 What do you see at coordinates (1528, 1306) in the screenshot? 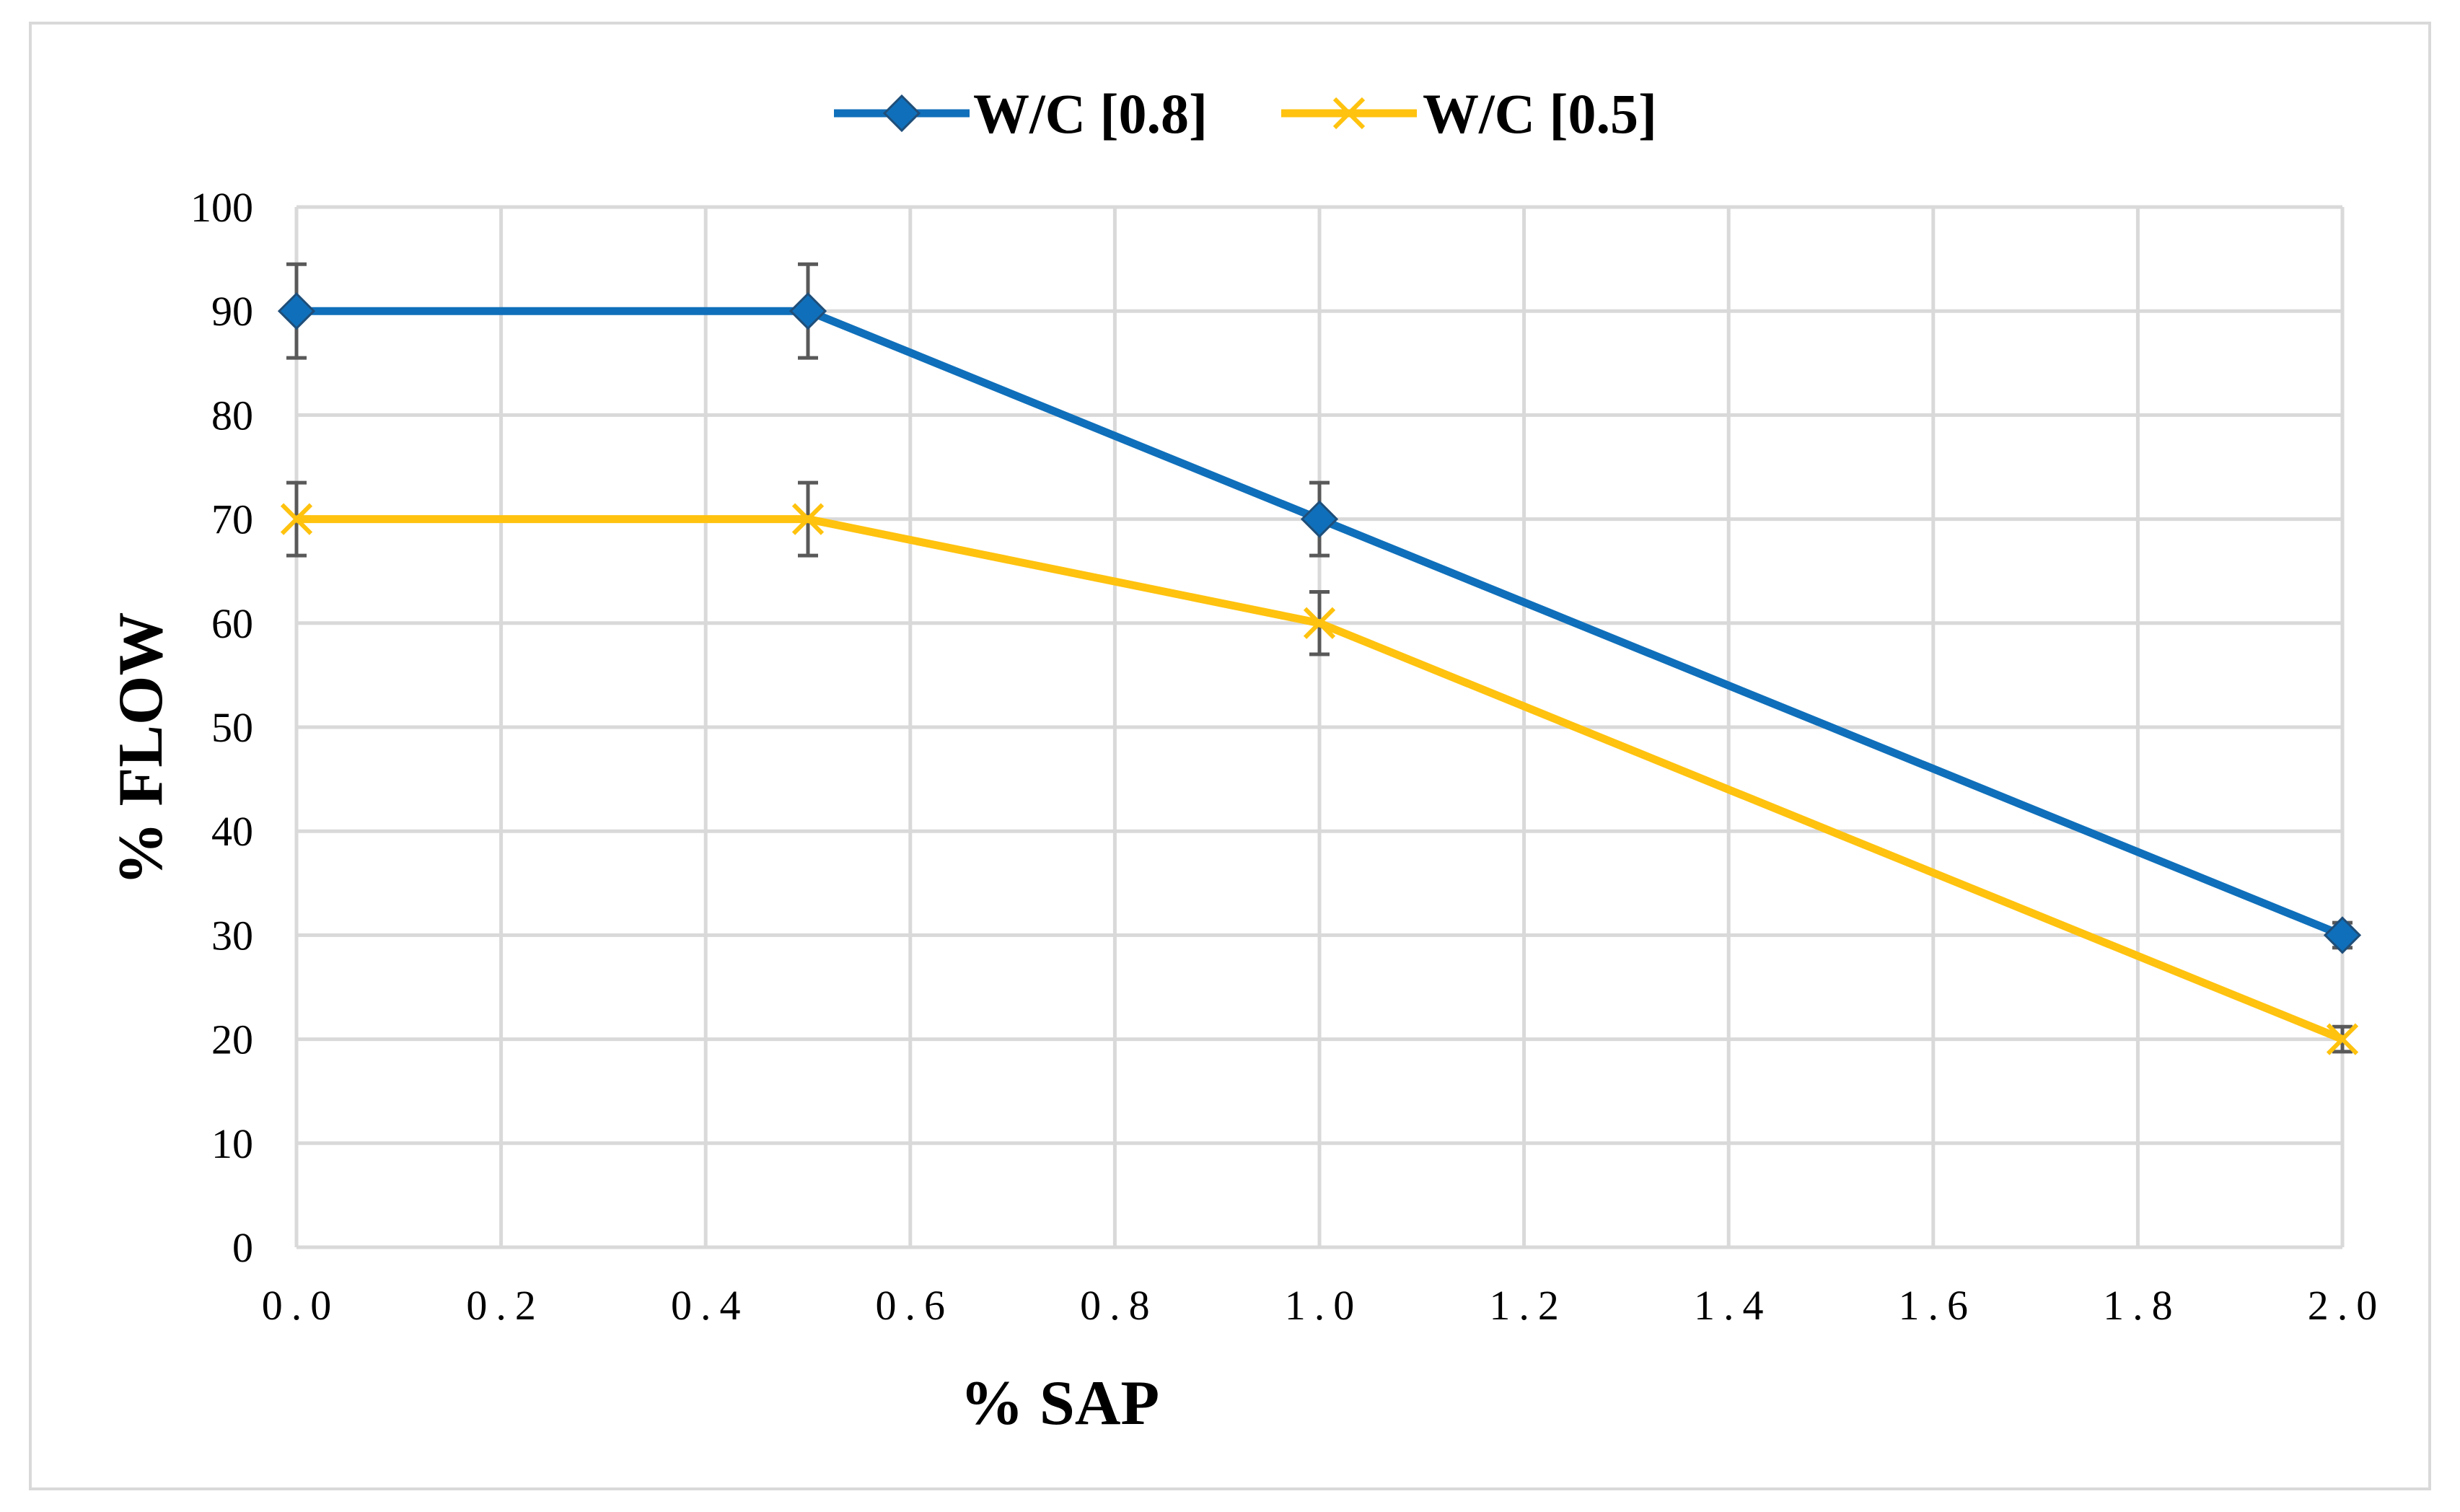
I see `x-tick-label-1.2: 1.2` at bounding box center [1528, 1306].